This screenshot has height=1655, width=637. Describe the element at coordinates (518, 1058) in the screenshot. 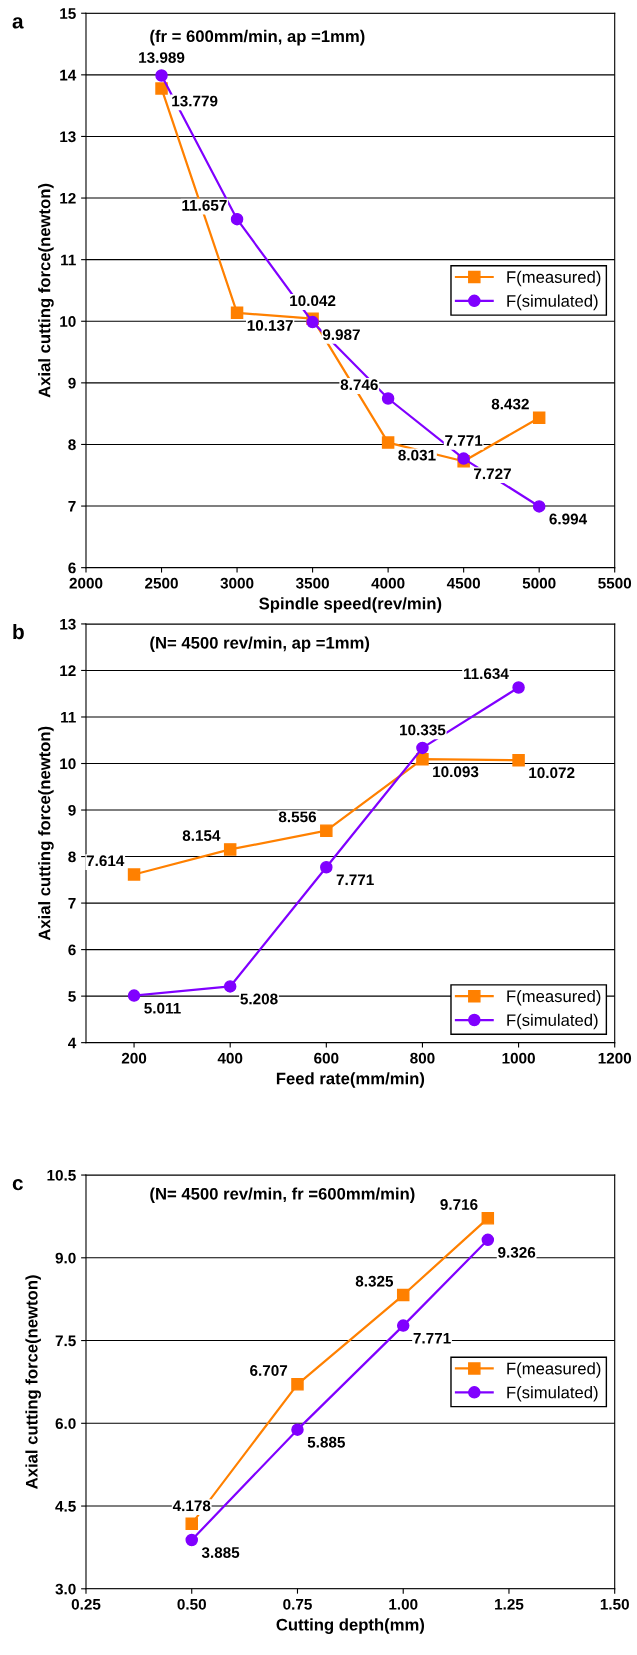

I see `x-tick-label: 1000` at that location.